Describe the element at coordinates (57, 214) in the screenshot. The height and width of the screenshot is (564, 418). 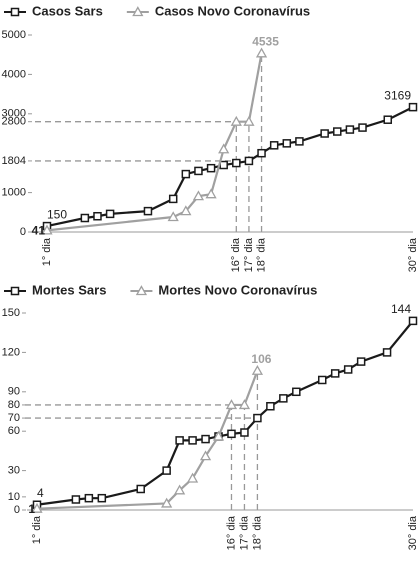
I see `data-label: 150` at that location.